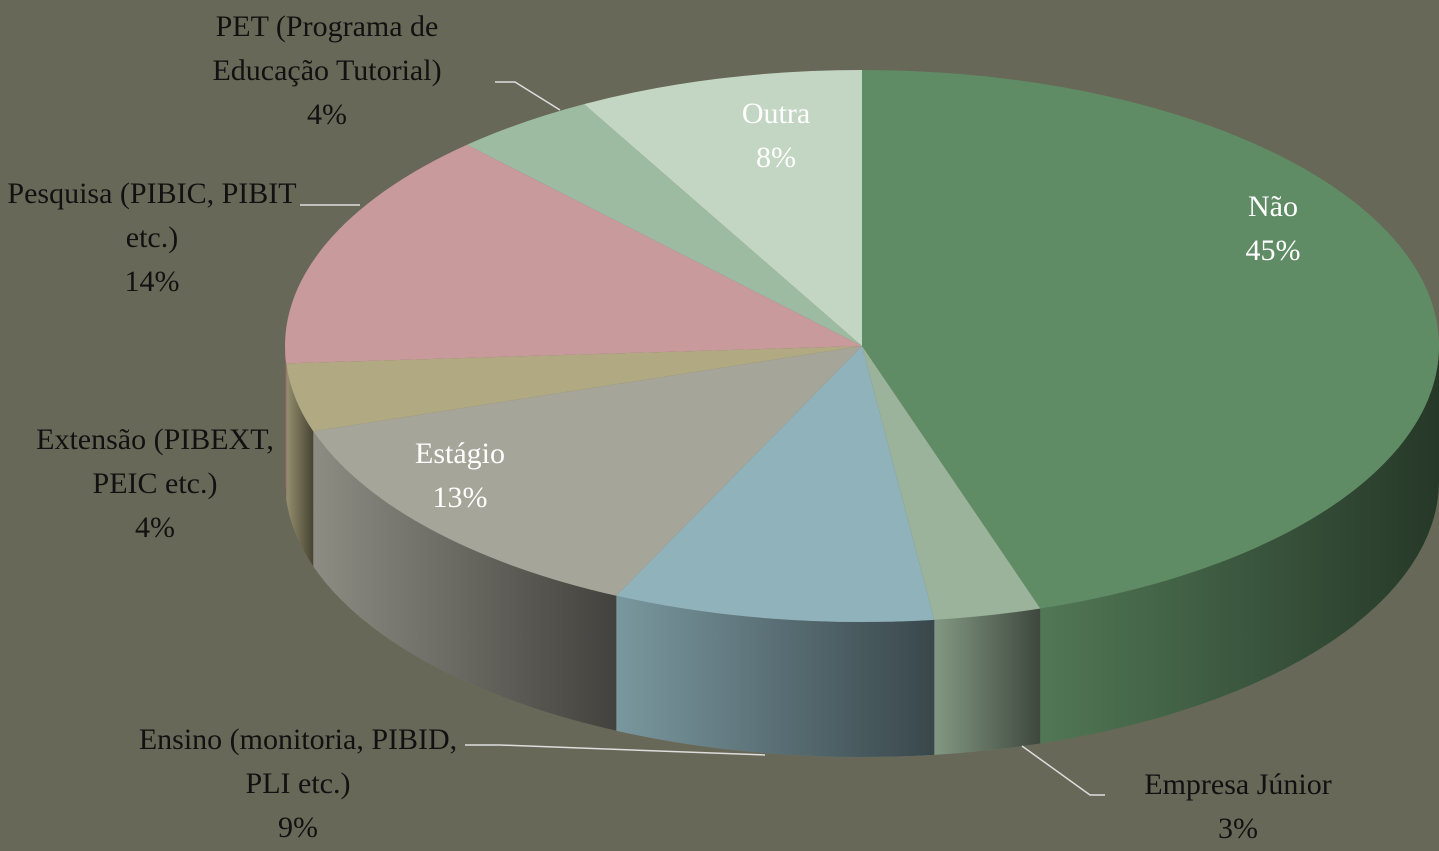 The image size is (1439, 851). Describe the element at coordinates (1273, 206) in the screenshot. I see `category-label: Não` at that location.